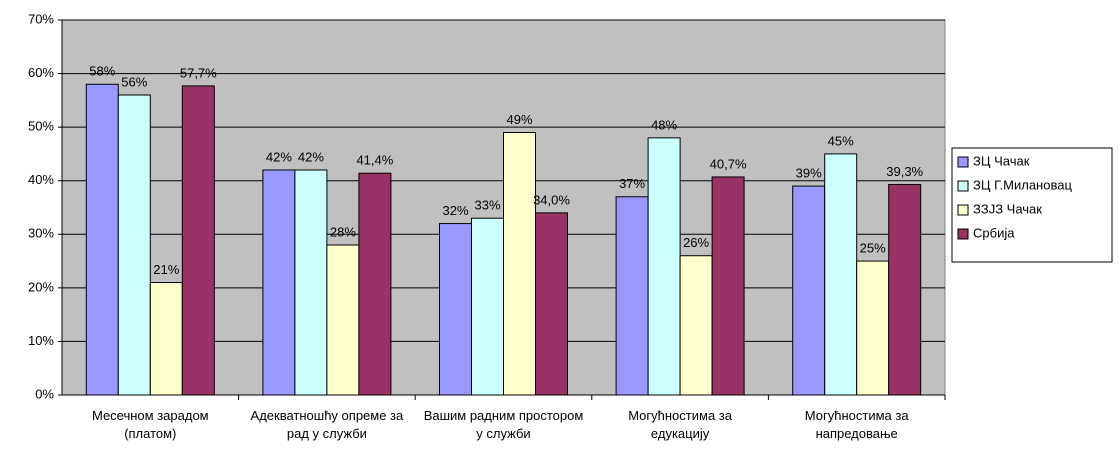 The width and height of the screenshot is (1119, 475). Describe the element at coordinates (41, 18) in the screenshot. I see `y-tick-label: 70%` at that location.